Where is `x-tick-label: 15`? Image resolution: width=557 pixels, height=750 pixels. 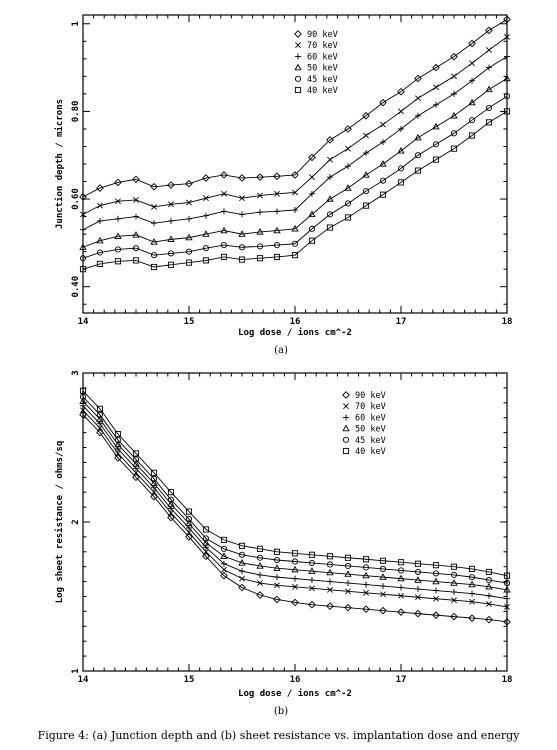
x-tick-label: 15 is located at coordinates (189, 680).